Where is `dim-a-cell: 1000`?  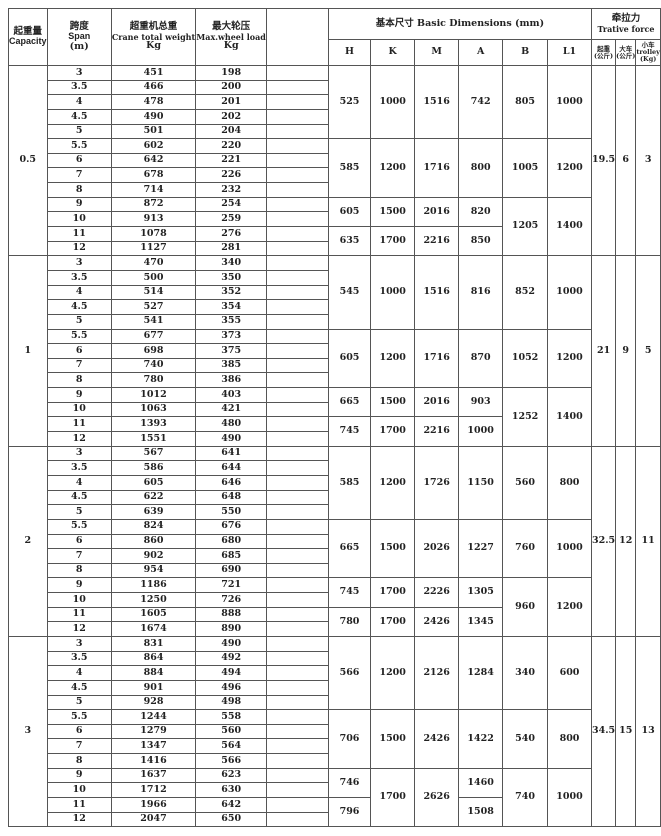
dim-a-cell: 1000 is located at coordinates (481, 431).